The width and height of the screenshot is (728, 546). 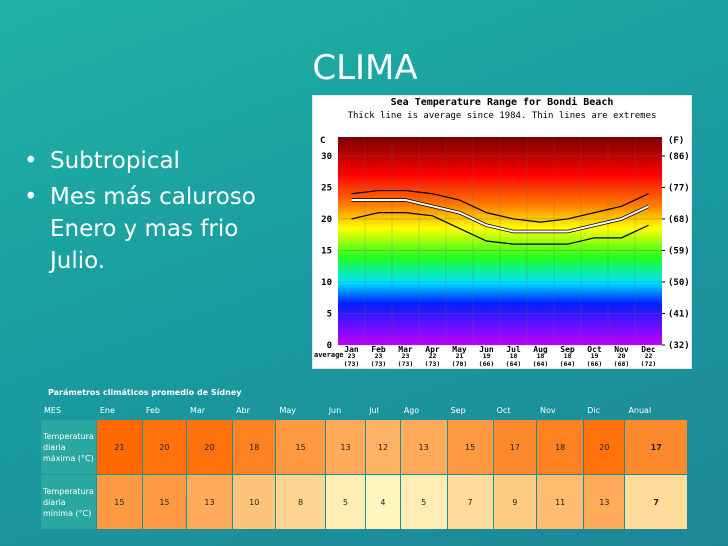 I want to click on value-cell: 8, so click(x=300, y=502).